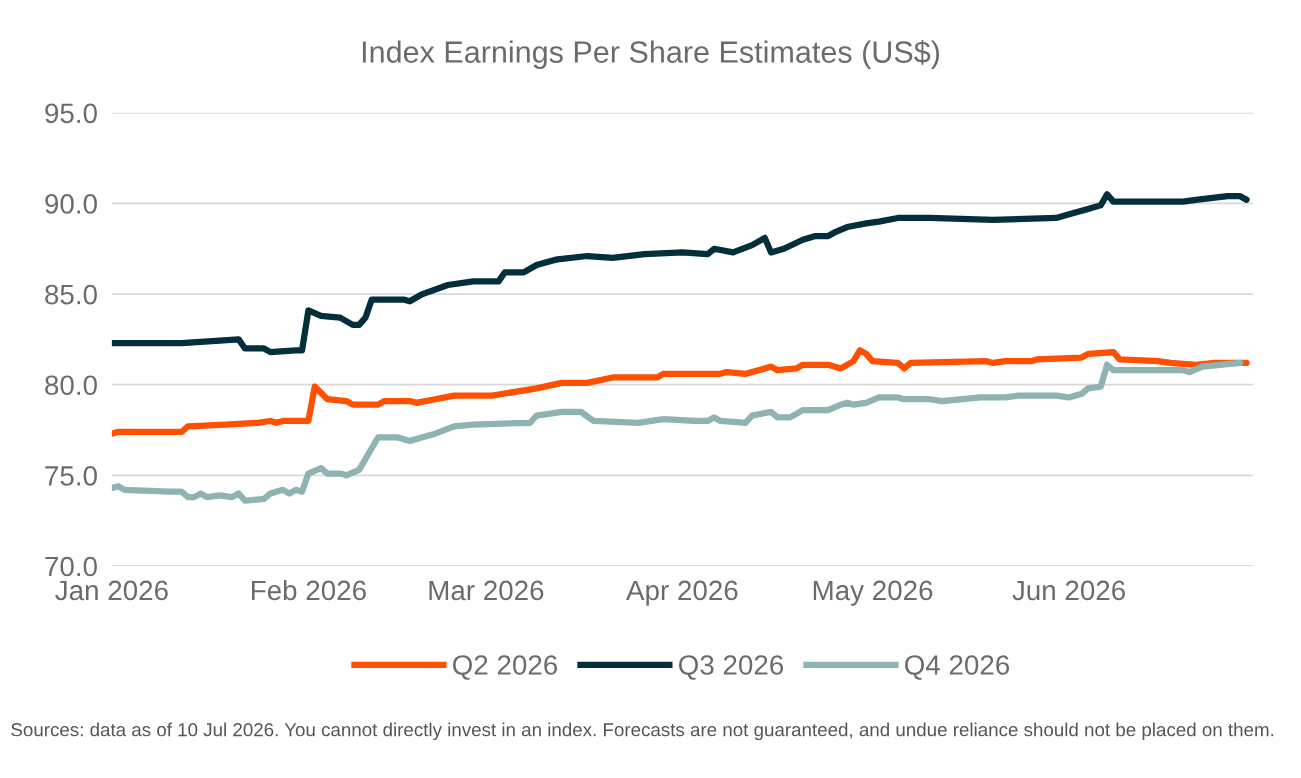  I want to click on legend-label: Q3 2026, so click(731, 667).